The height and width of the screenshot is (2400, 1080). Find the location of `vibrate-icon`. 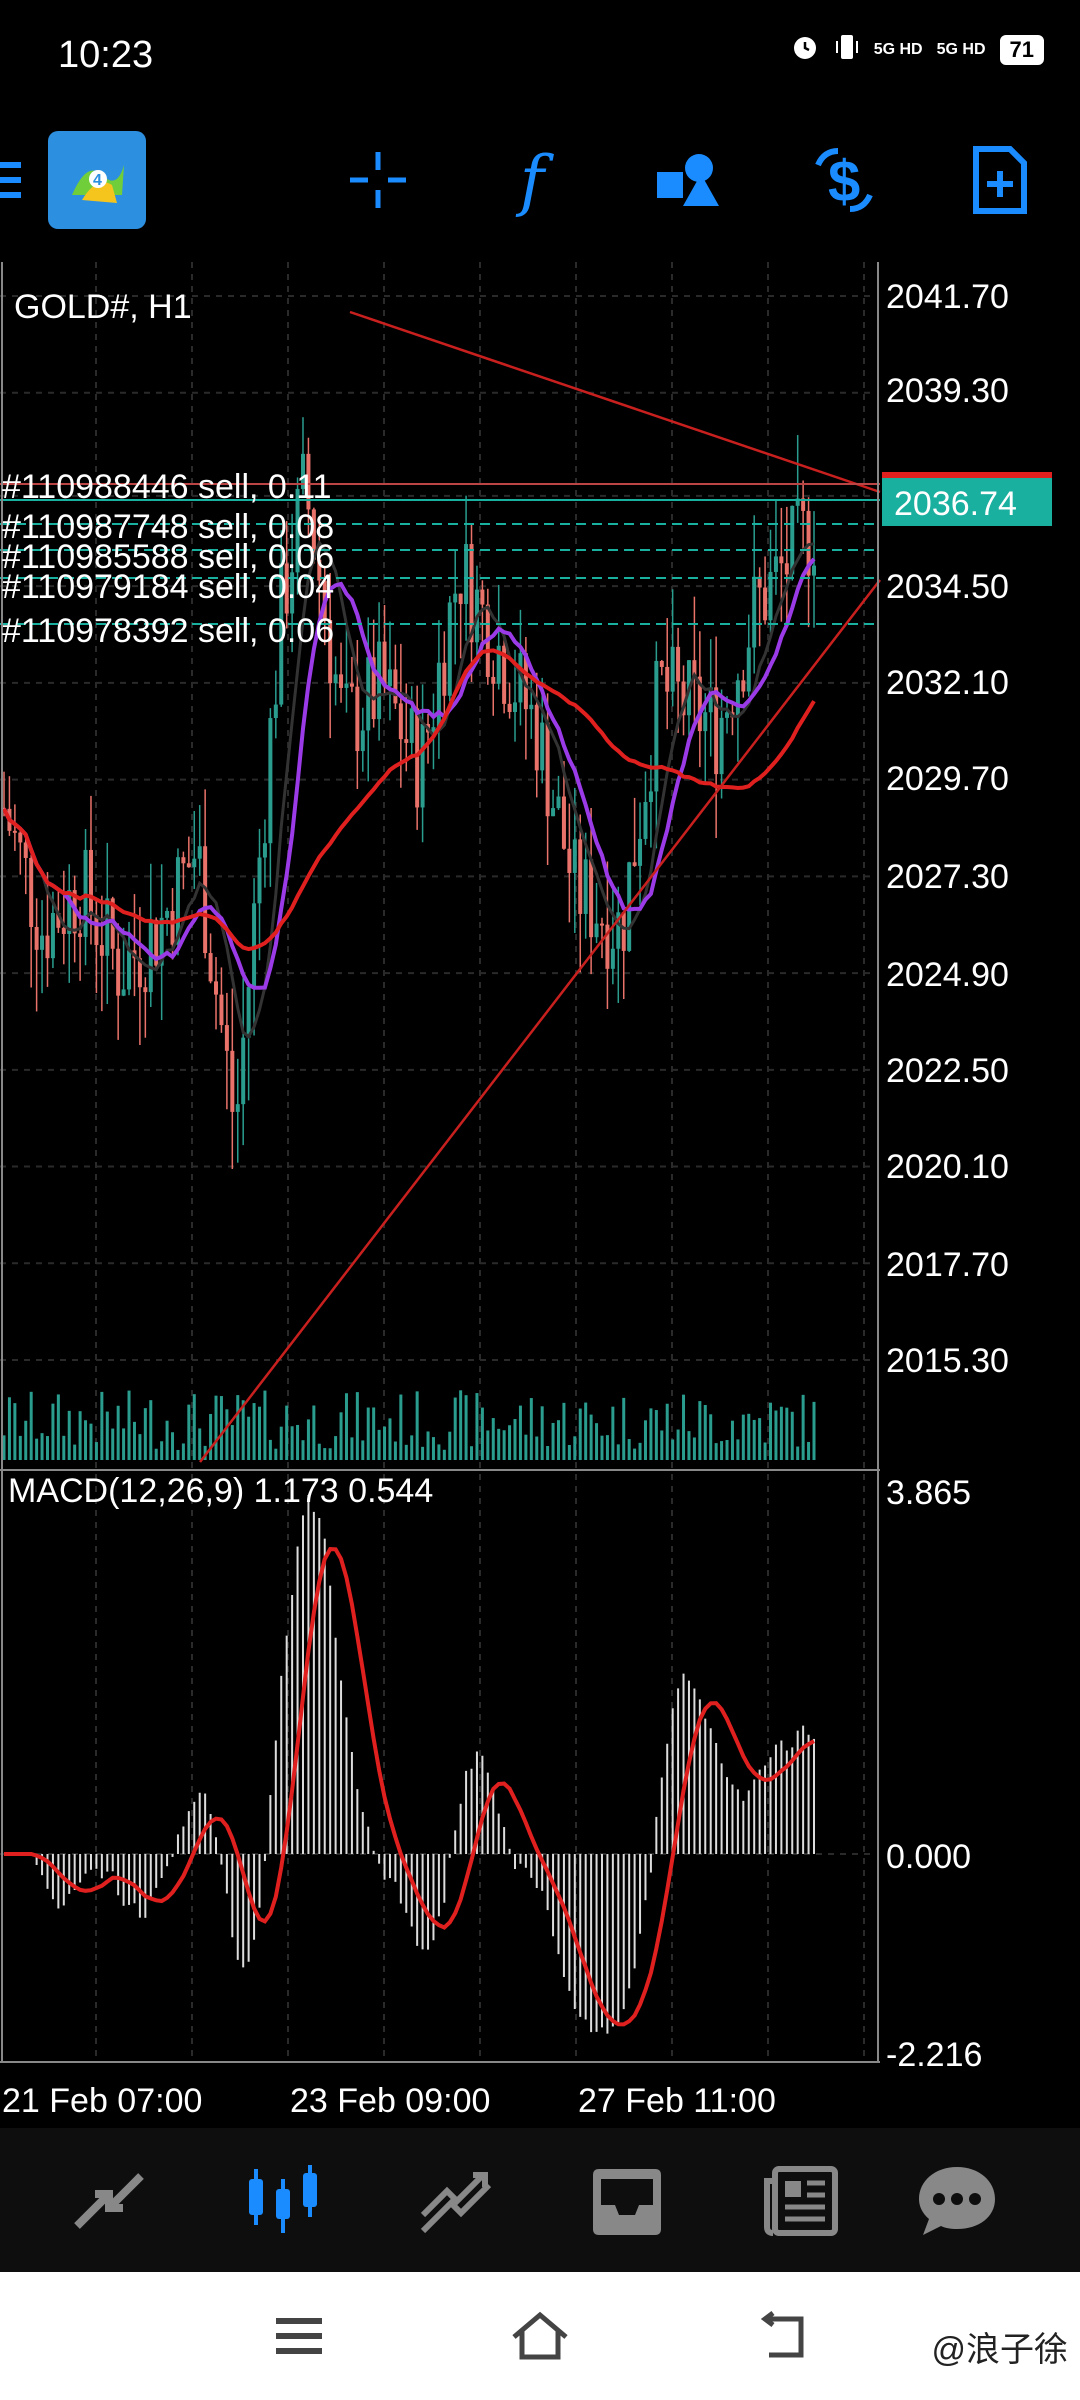

vibrate-icon is located at coordinates (847, 50).